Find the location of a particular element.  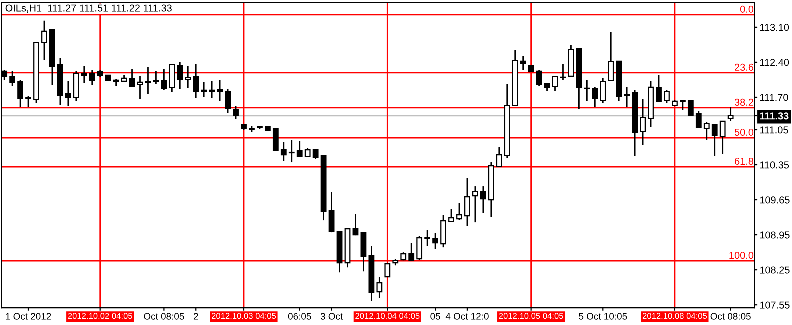

text: 50.0 is located at coordinates (744, 132).